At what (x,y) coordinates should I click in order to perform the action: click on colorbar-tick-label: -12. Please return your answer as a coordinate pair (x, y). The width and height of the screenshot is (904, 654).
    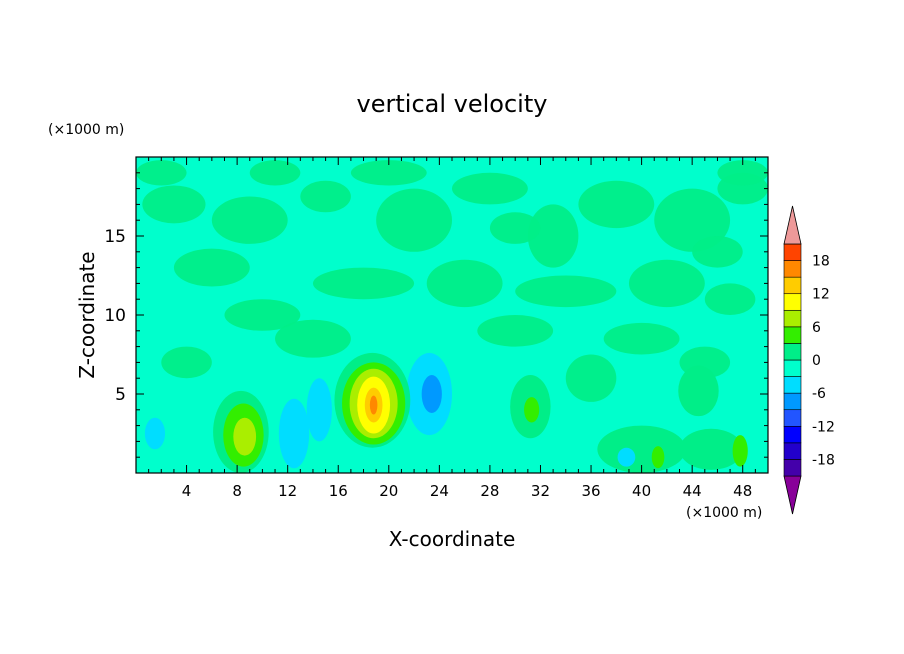
    Looking at the image, I should click on (823, 427).